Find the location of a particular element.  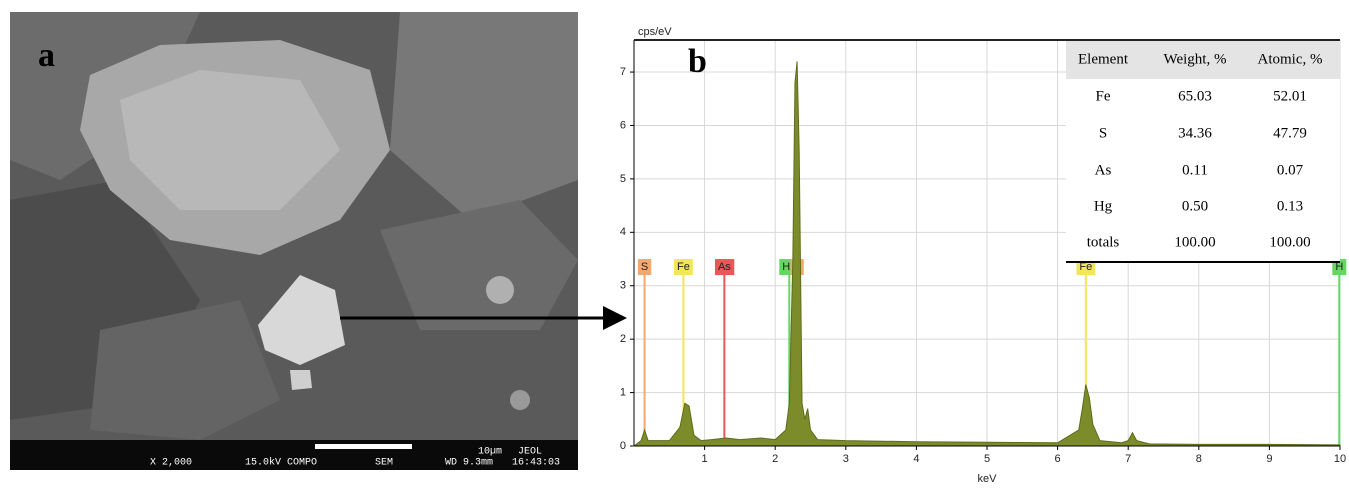

y-tick-label: 0 is located at coordinates (623, 446).